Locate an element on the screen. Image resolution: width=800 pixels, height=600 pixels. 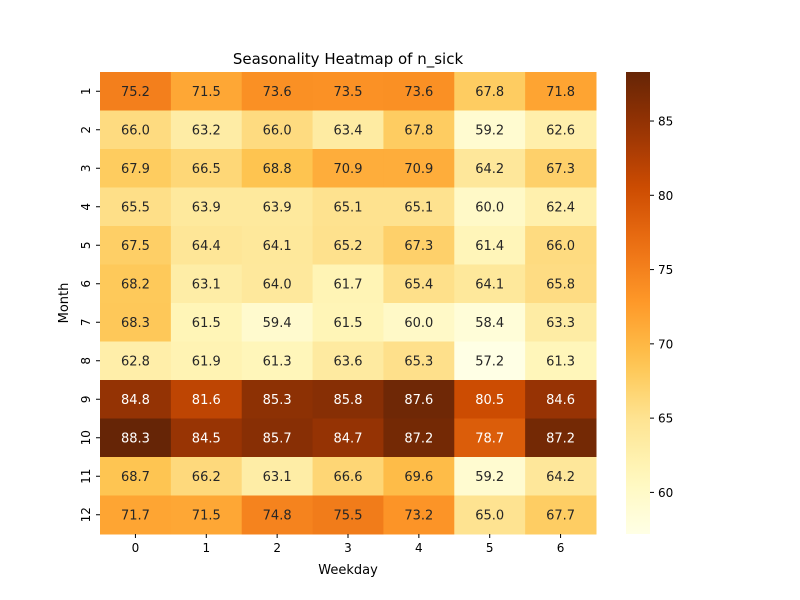
y-tick-label: 5 is located at coordinates (86, 245).